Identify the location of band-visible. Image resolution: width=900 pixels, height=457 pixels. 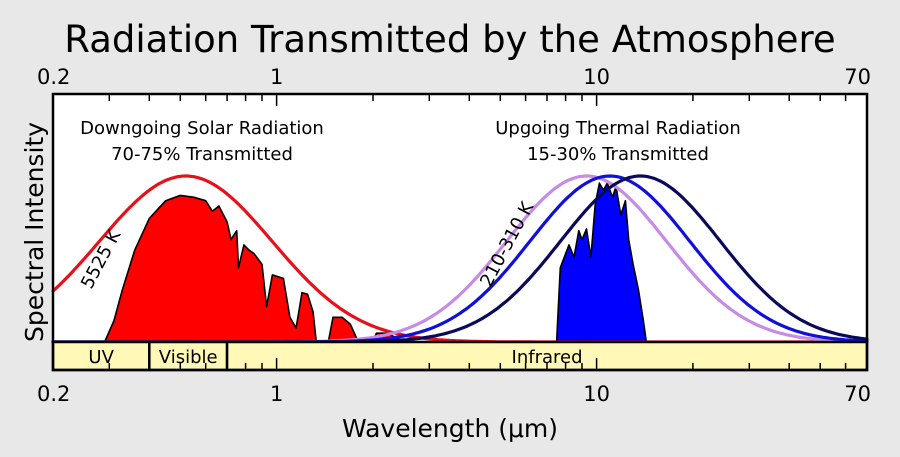
(188, 356).